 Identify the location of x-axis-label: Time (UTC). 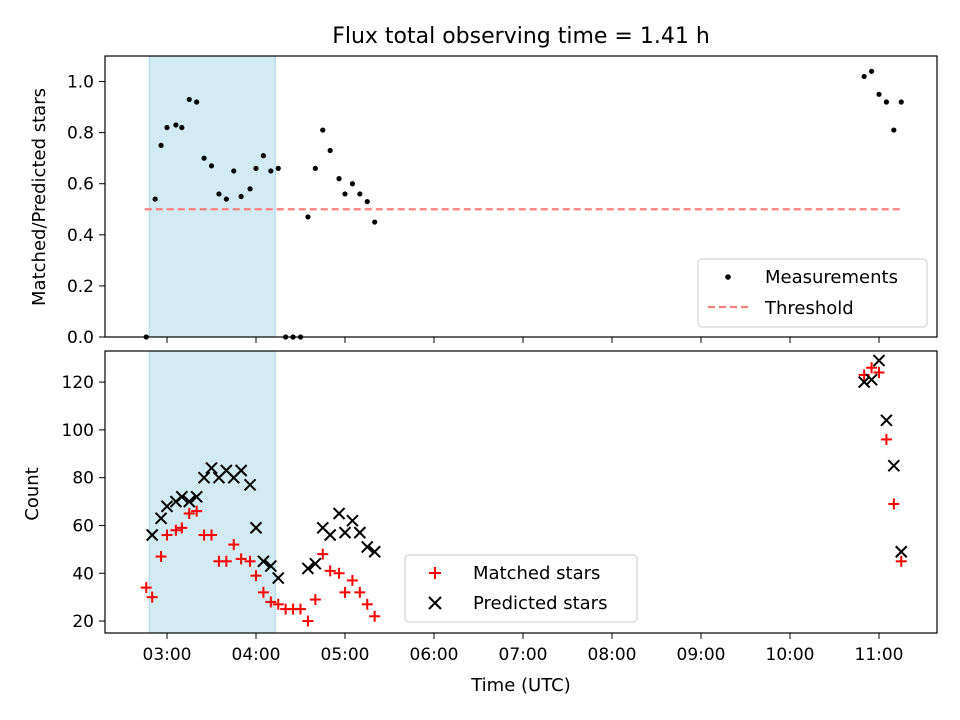
(520, 685).